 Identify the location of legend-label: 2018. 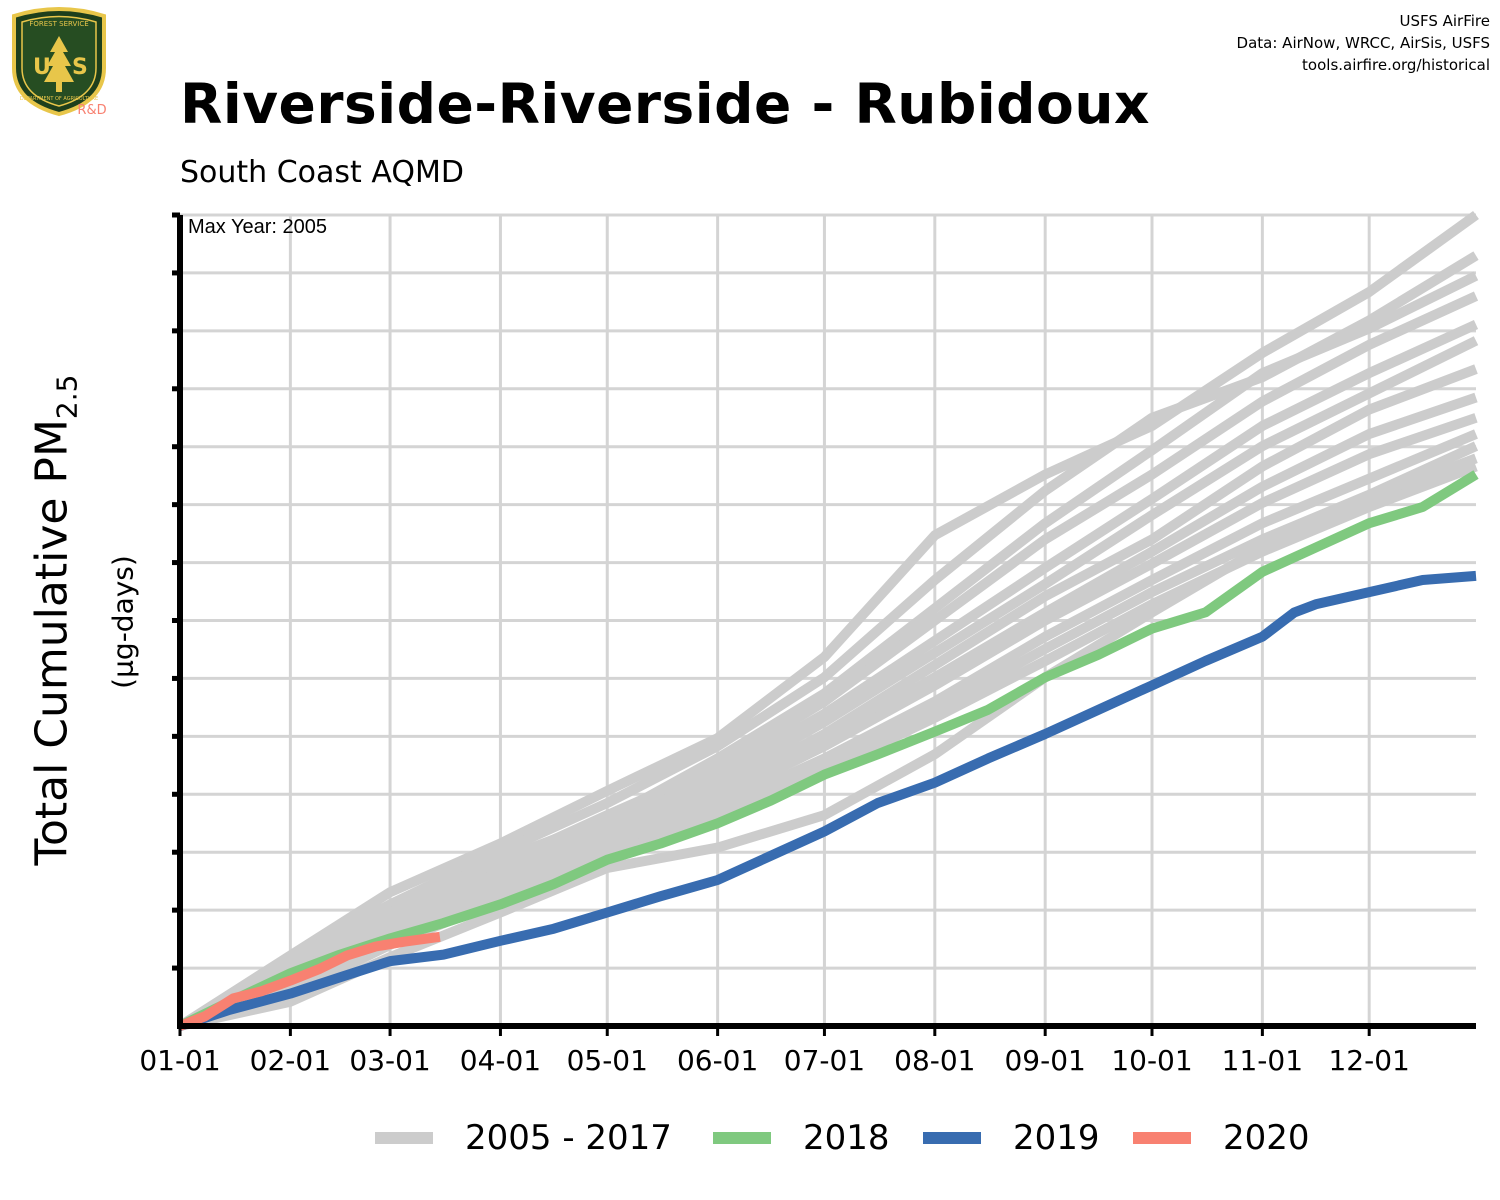
(846, 1138).